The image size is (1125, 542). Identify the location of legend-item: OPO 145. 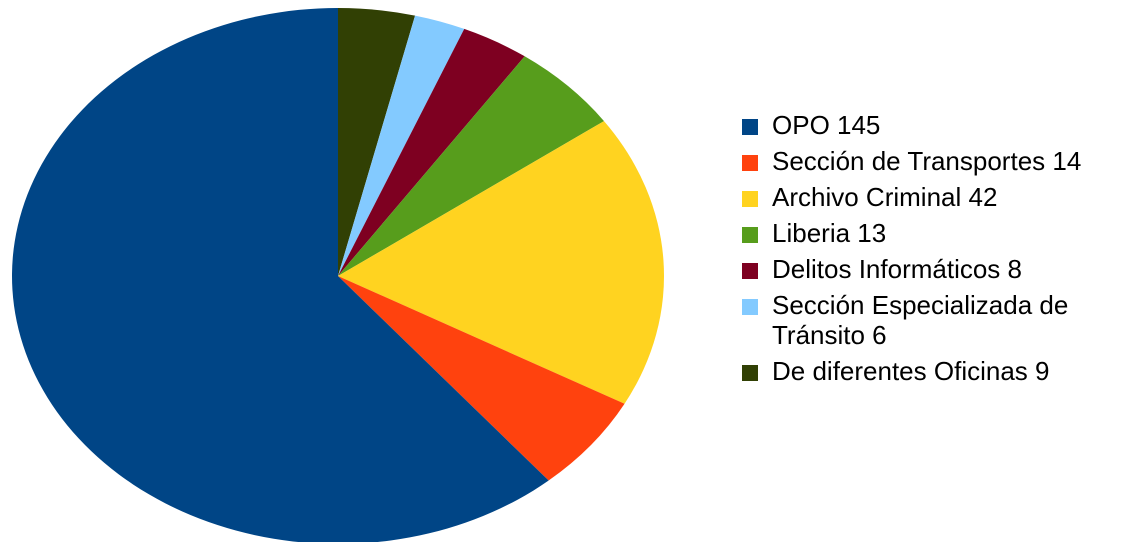
(928, 125).